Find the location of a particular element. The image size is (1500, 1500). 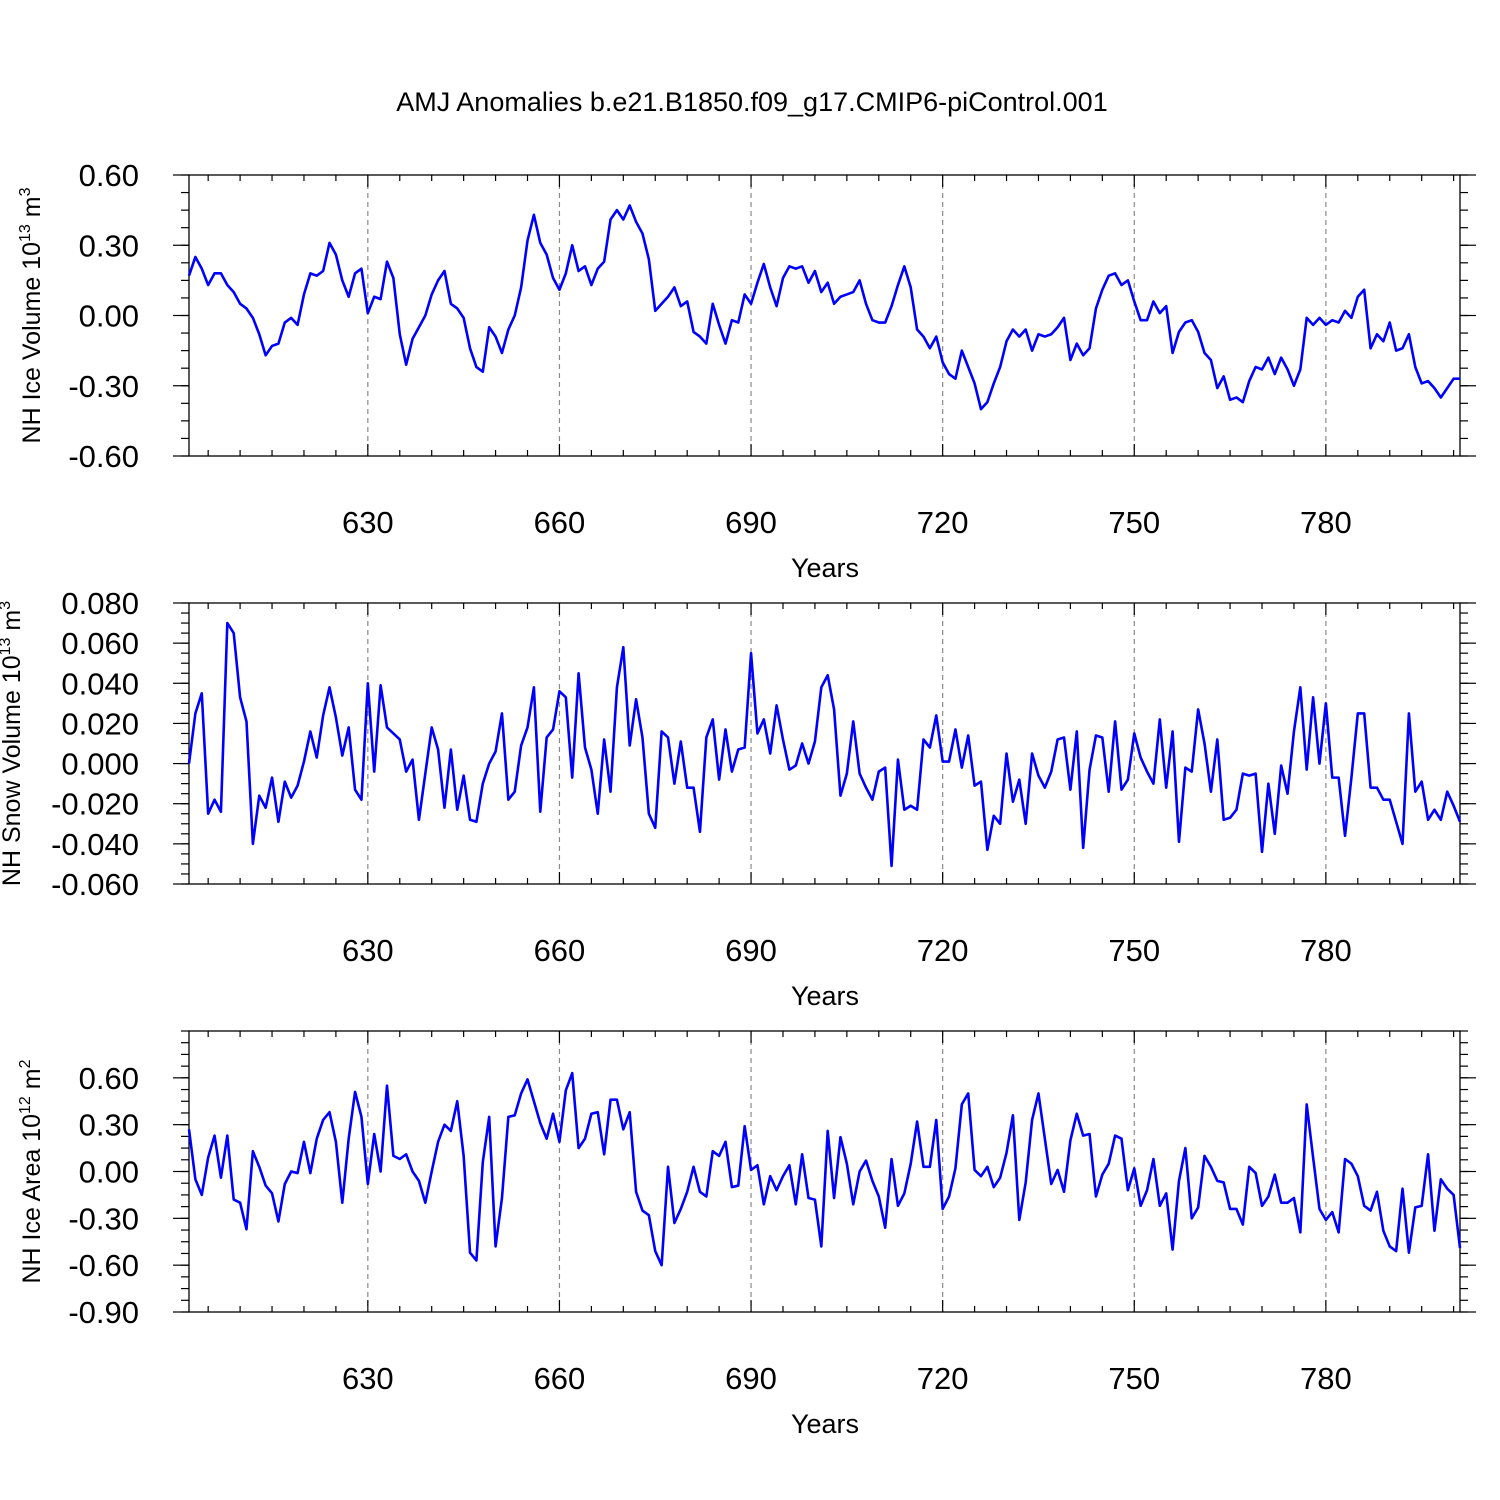

y-tick-label: -0.040 is located at coordinates (95, 844).